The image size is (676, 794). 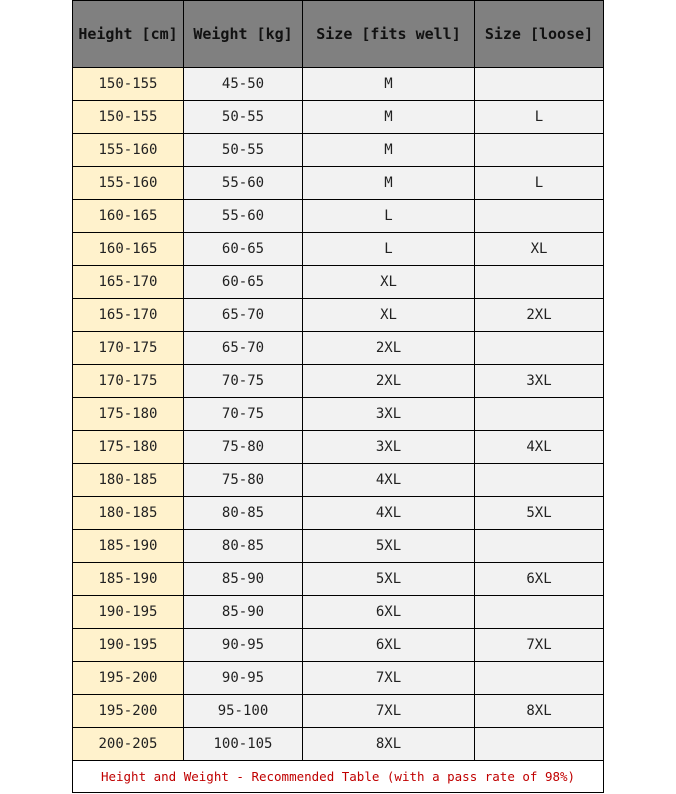 I want to click on table-row: 155-160 55-60 M L, so click(x=338, y=183).